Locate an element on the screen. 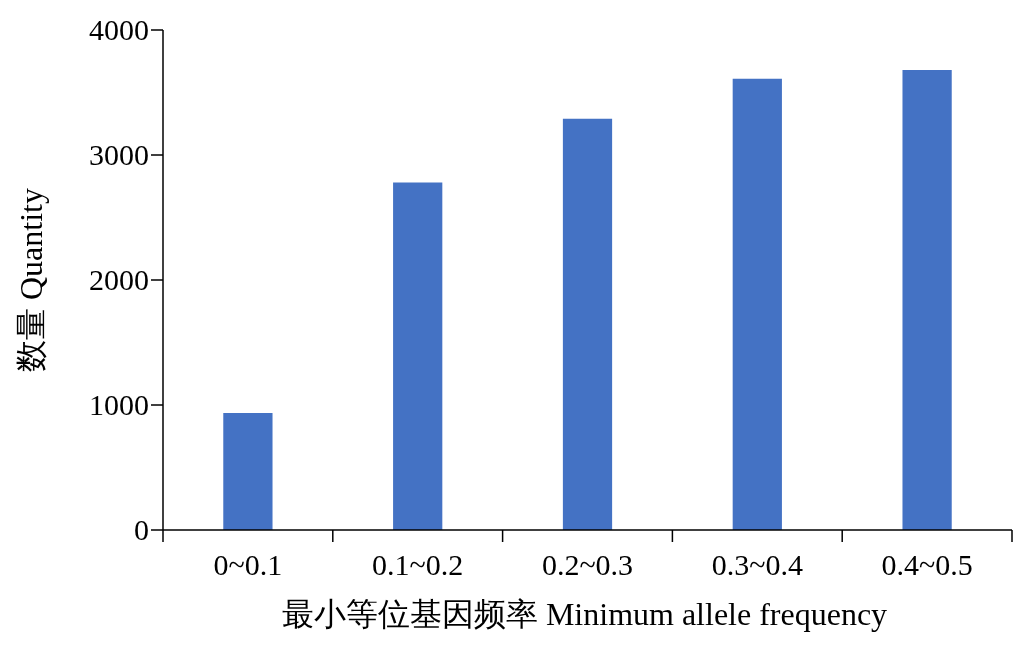 The height and width of the screenshot is (648, 1020). y-tick-label: 4000 is located at coordinates (119, 29).